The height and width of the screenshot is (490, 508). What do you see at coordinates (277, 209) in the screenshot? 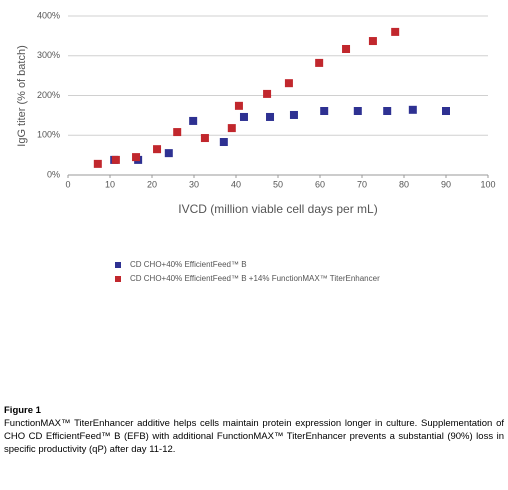
I see `x-axis-title: IVCD (million viable cell days per mL)` at bounding box center [277, 209].